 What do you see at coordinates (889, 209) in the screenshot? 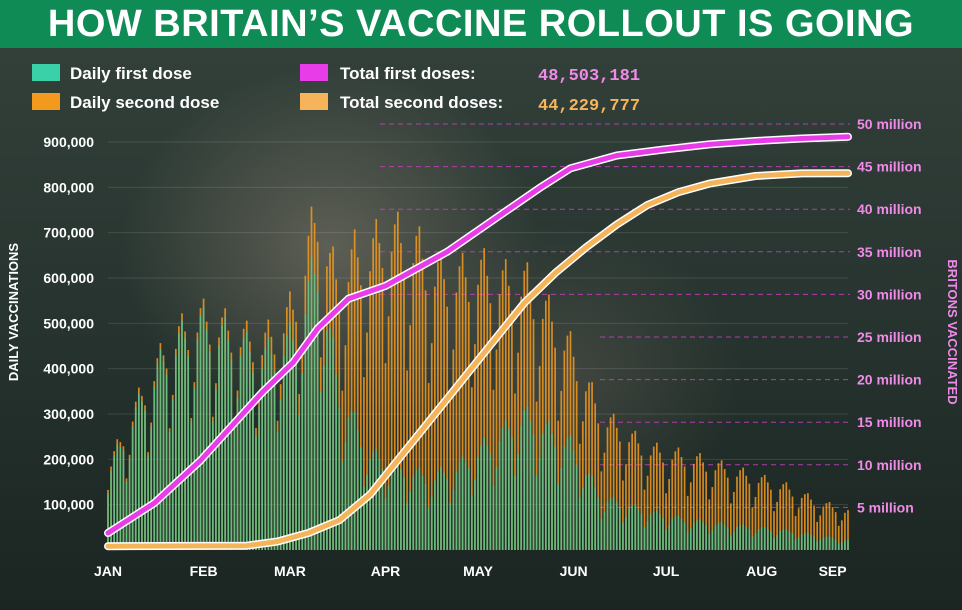
I see `y2-tick-label: 40 million` at bounding box center [889, 209].